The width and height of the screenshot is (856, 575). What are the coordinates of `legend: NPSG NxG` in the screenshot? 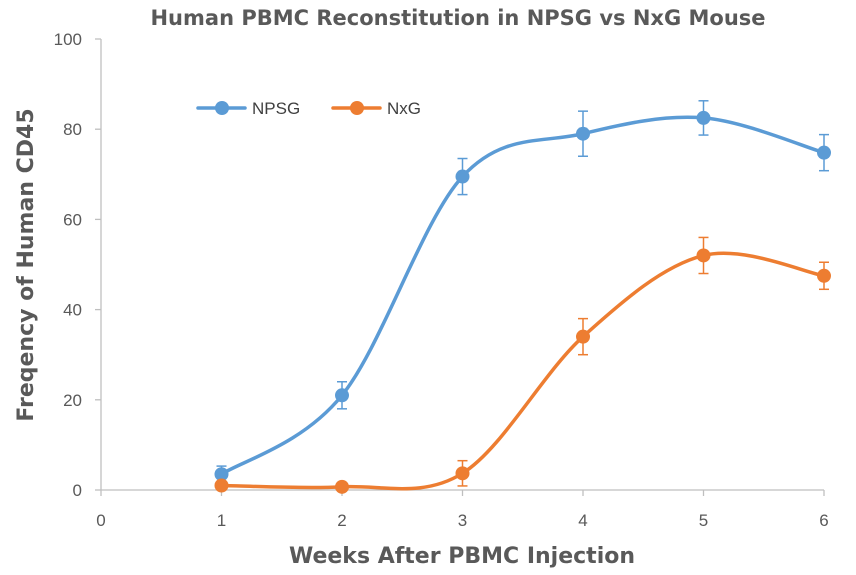 It's located at (308, 108).